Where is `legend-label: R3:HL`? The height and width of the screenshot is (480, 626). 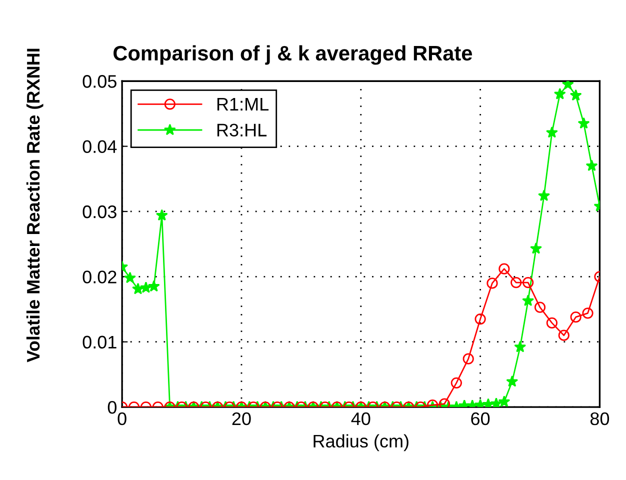 legend-label: R3:HL is located at coordinates (242, 130).